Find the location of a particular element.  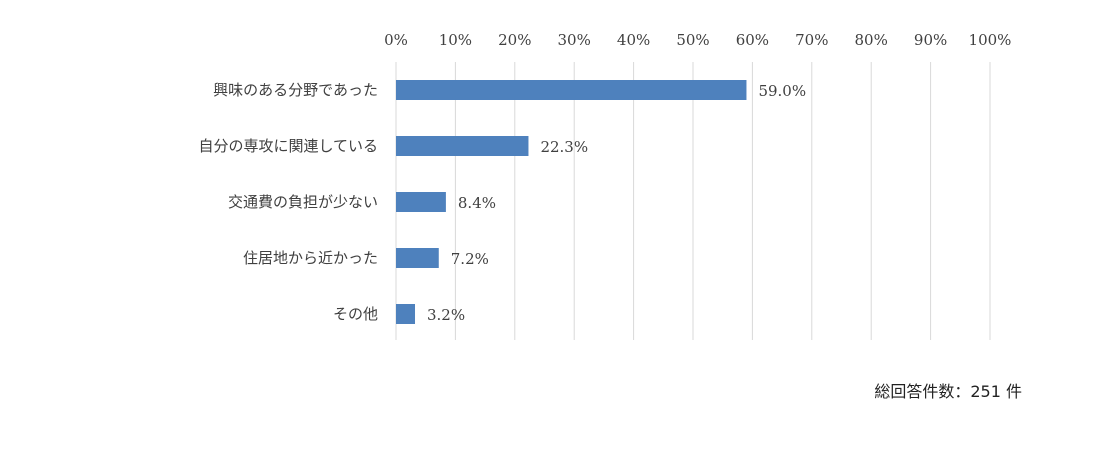

data-label: 7.2% is located at coordinates (470, 259).